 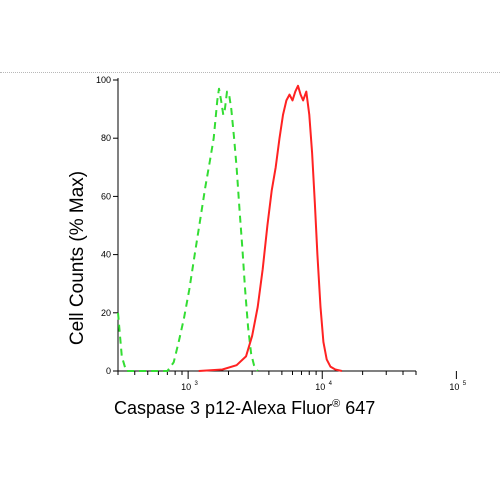 I want to click on x-tick-exponent: 3, so click(x=196, y=384).